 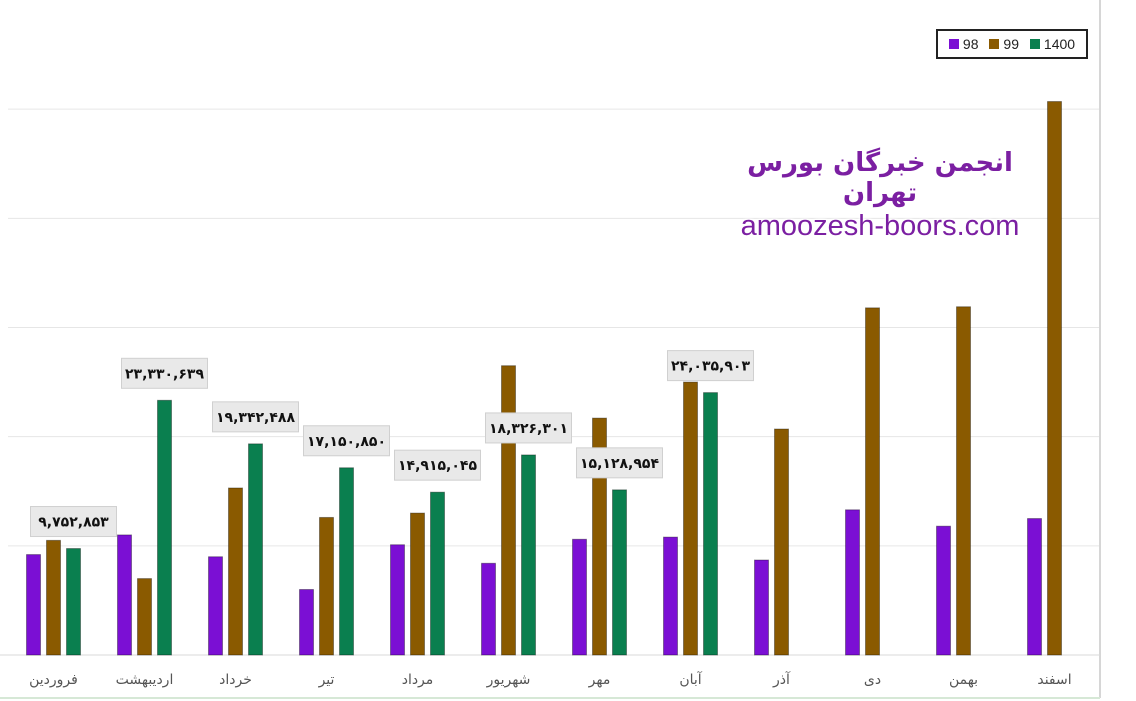 I want to click on data-label-text: ۲۳,۳۳۰,۶۳۹, so click(x=164, y=374).